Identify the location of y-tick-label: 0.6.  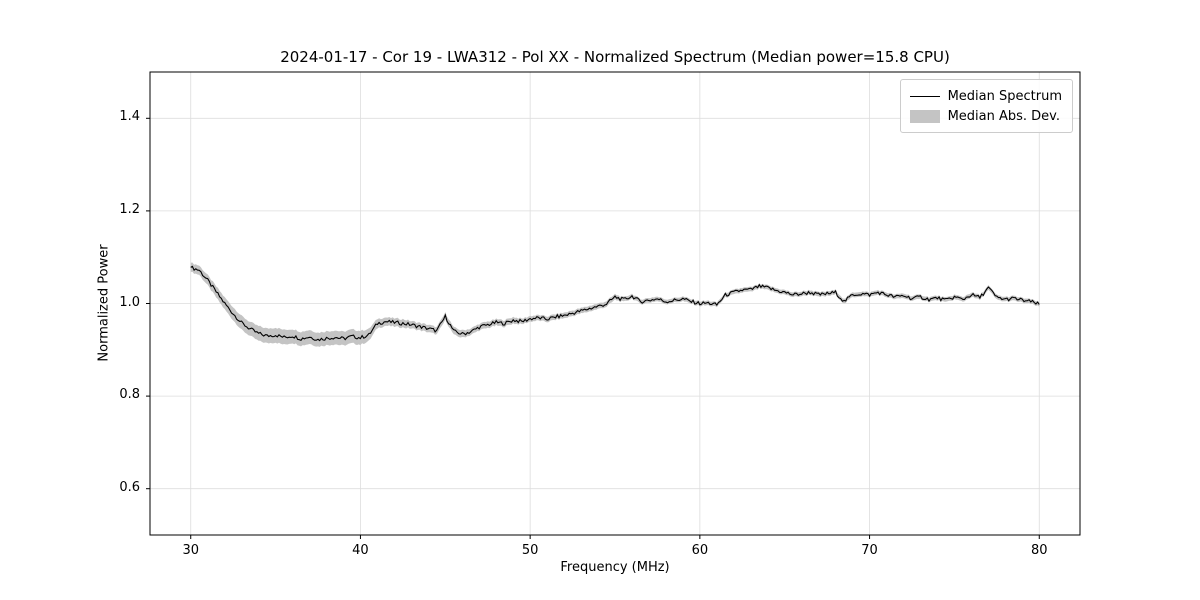
(129, 487).